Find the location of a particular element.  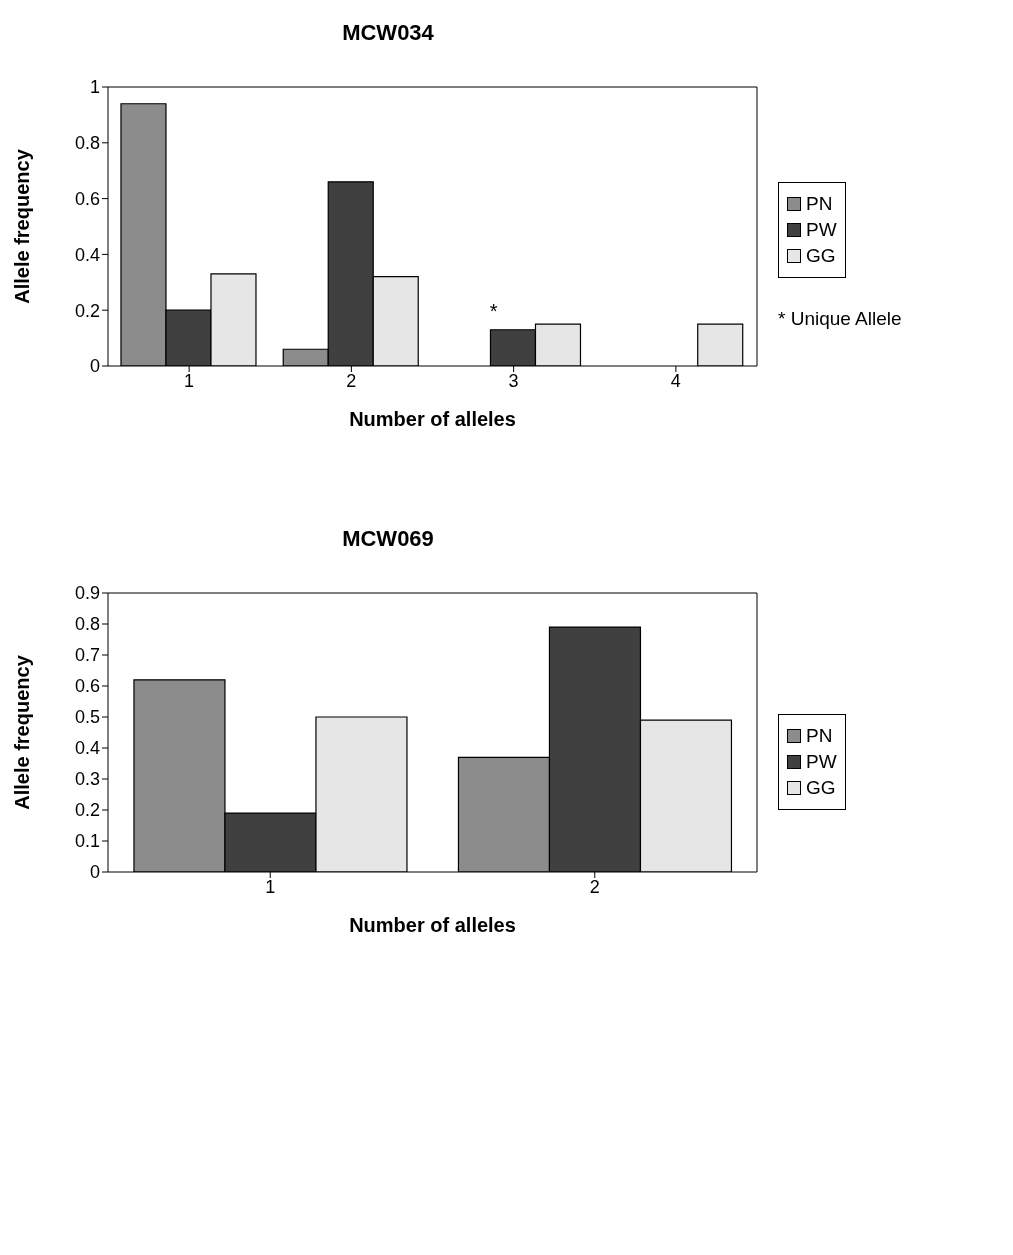

y-tick-label: 0.3 is located at coordinates (87, 779).